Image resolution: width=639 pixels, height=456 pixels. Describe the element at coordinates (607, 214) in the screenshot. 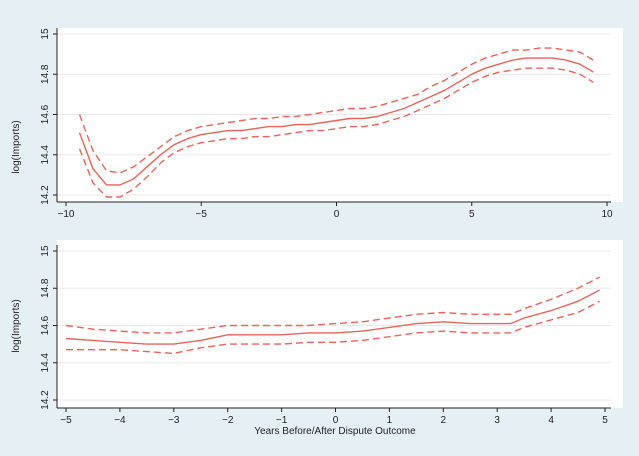

I see `x-tick-label-4: 10` at that location.